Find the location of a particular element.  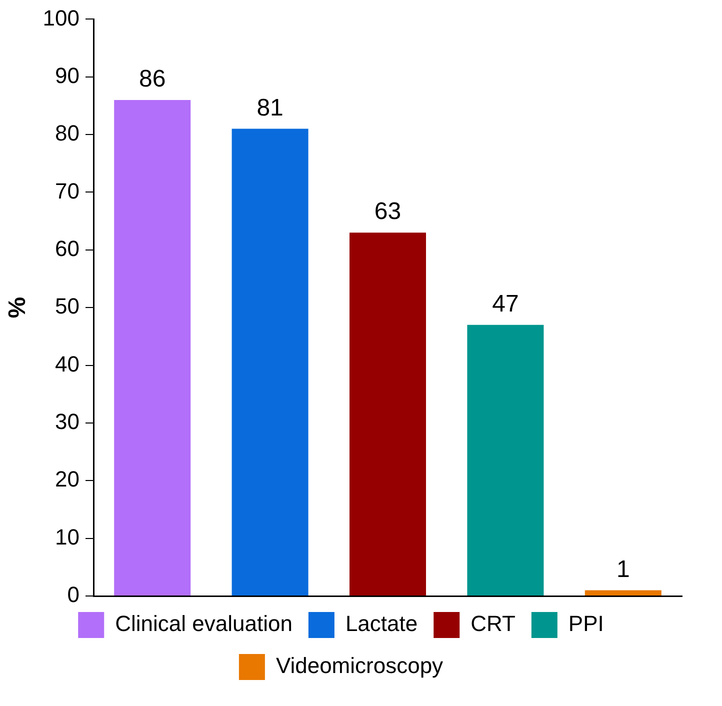

legend-label: Clinical evaluation is located at coordinates (203, 623).